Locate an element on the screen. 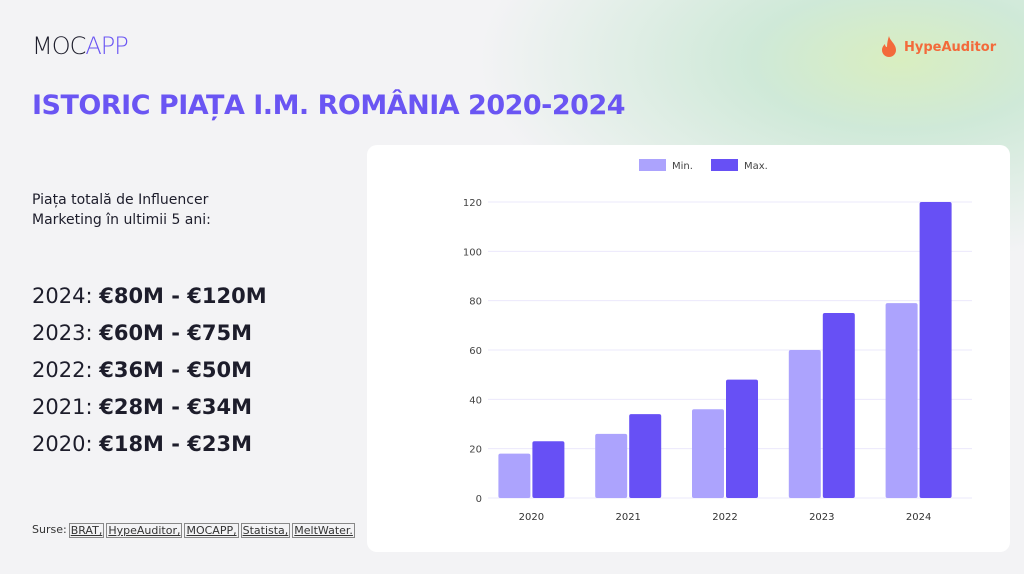  legend-label: Max. is located at coordinates (756, 166).